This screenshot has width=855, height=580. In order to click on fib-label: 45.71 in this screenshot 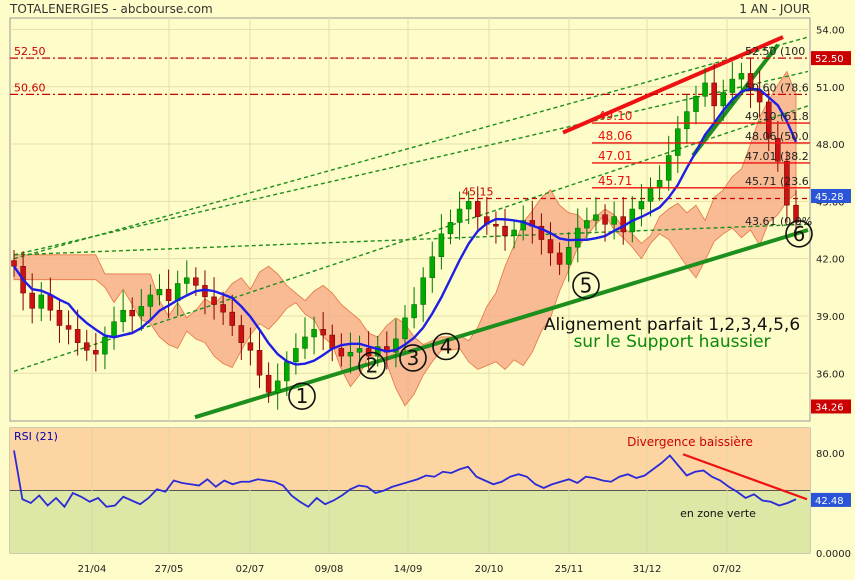, I will do `click(615, 181)`.